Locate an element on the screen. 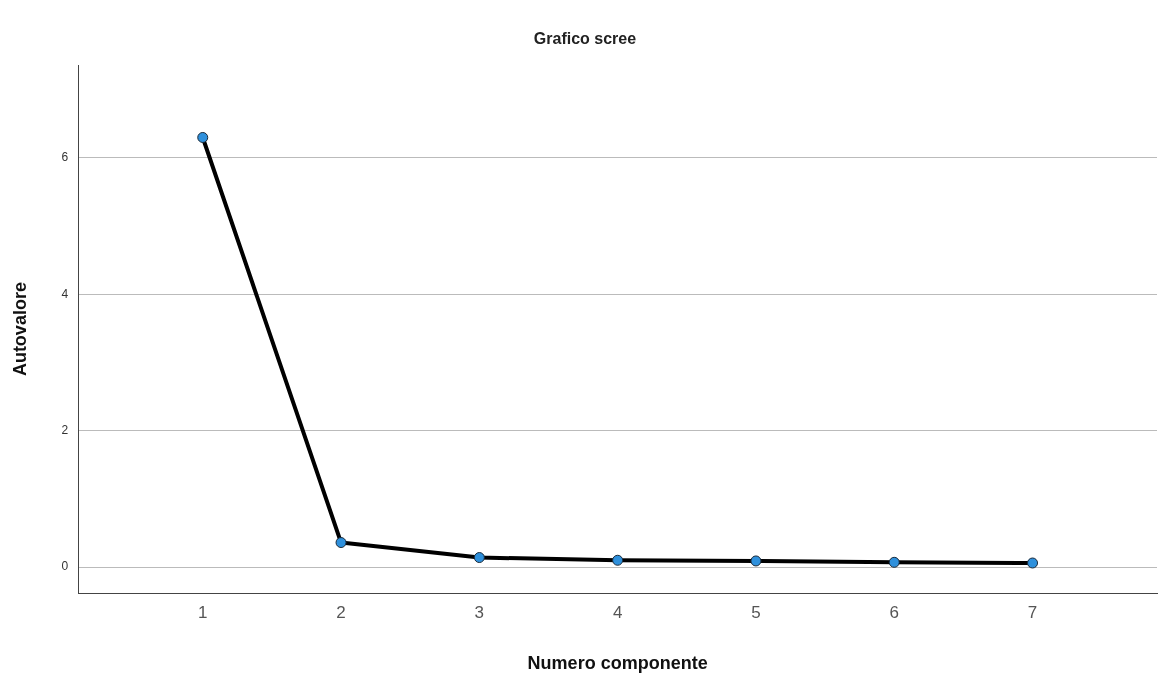  x-tick-label: 2 is located at coordinates (341, 612).